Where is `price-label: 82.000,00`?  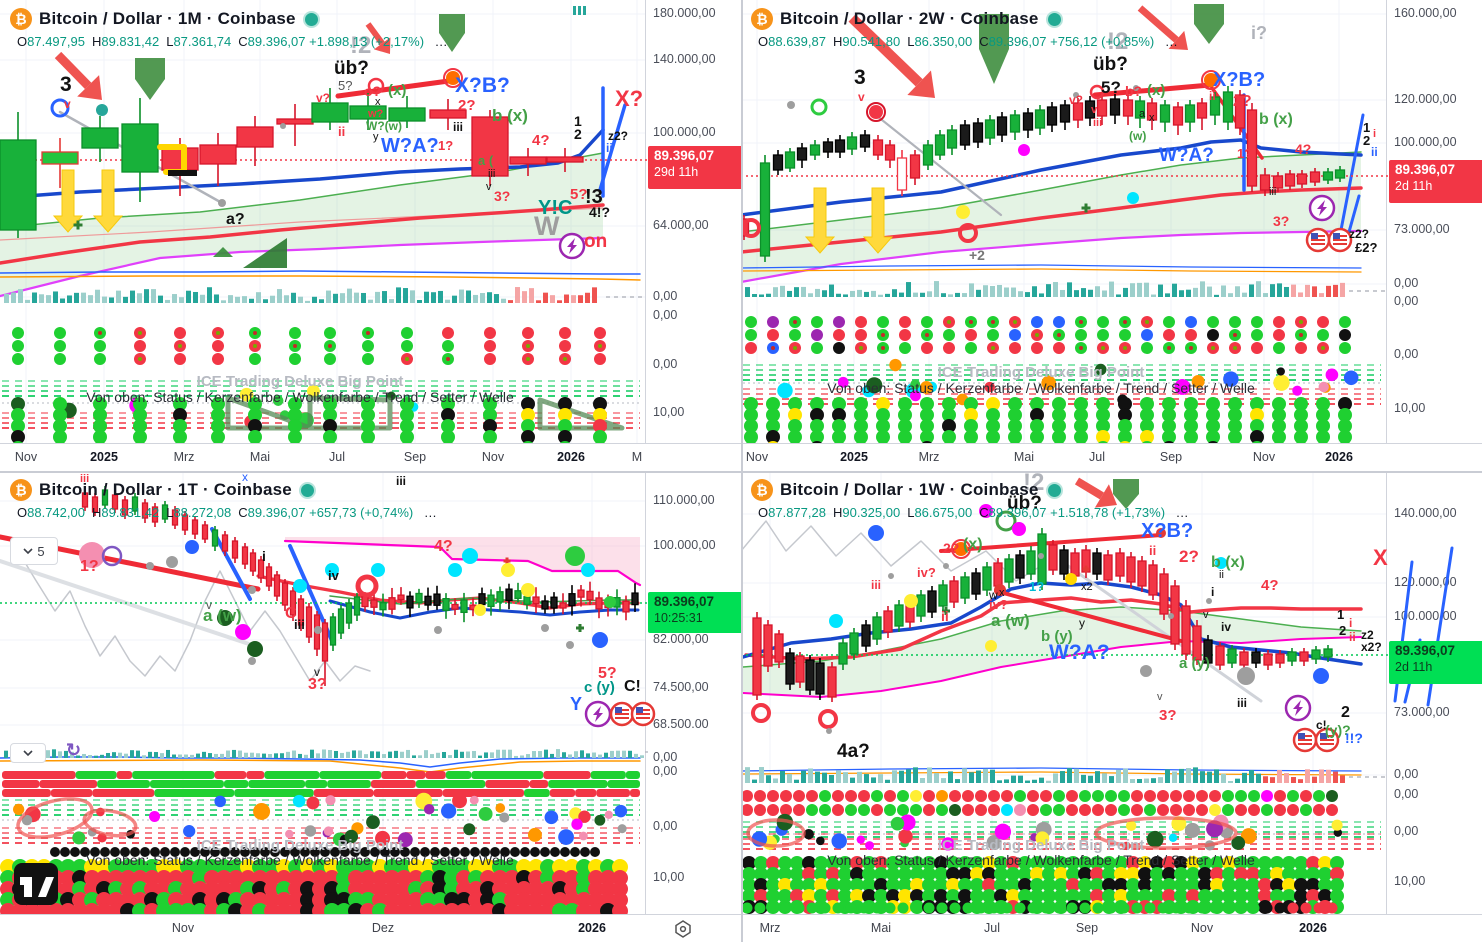
price-label: 82.000,00 is located at coordinates (681, 639).